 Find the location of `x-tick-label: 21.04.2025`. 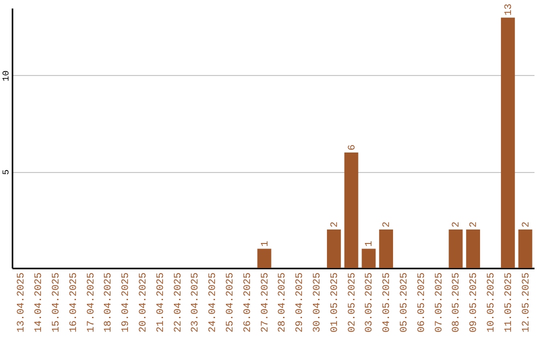

x-tick-label: 21.04.2025 is located at coordinates (161, 302).